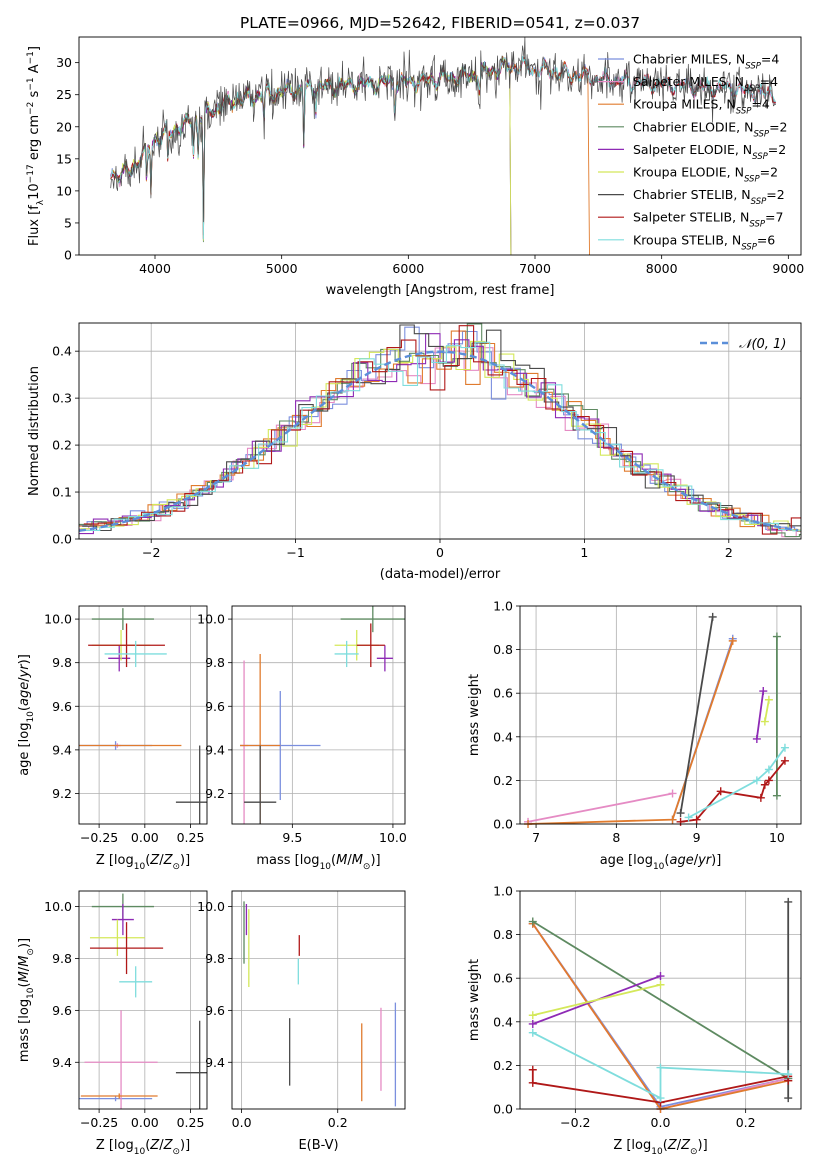 This screenshot has height=1170, width=819. Describe the element at coordinates (26, 1000) in the screenshot. I see `z-vs-mass-ylabel: mass [log10(M/M⊙)]` at that location.